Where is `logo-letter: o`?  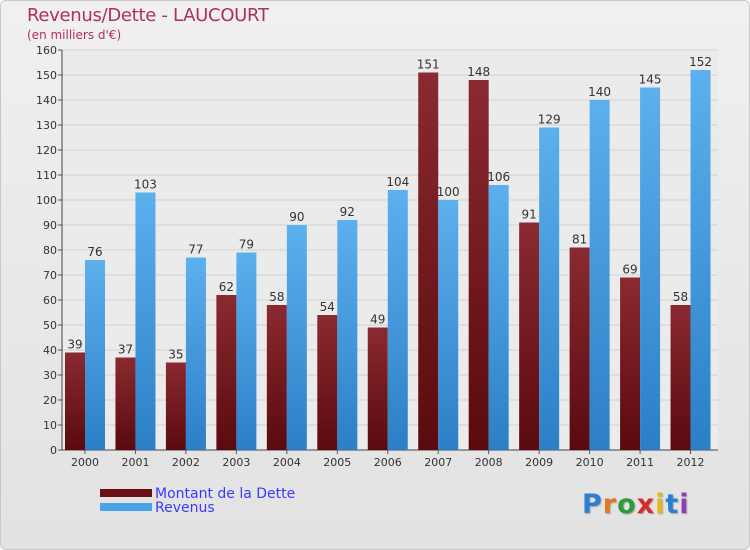 logo-letter: o is located at coordinates (627, 504).